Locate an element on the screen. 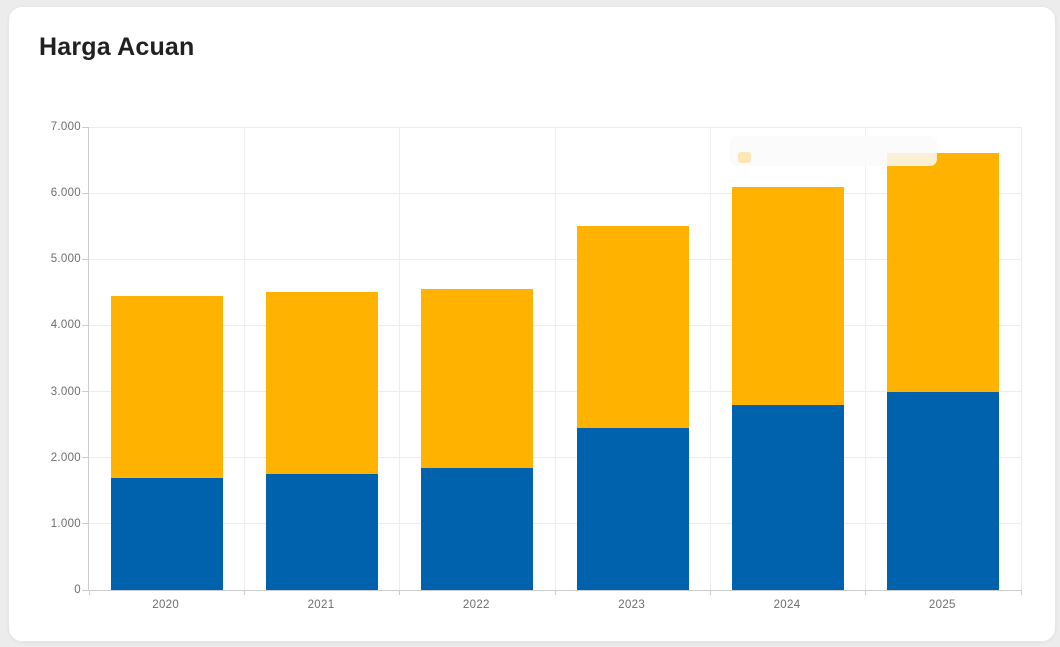 The width and height of the screenshot is (1060, 647). y-axis-label: 3.000 is located at coordinates (65, 391).